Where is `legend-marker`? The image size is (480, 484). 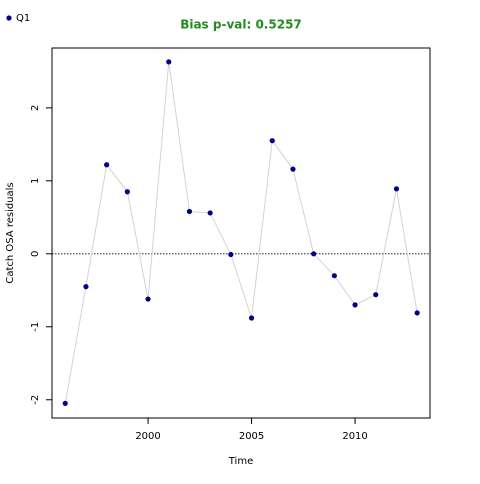
legend-marker is located at coordinates (9, 18).